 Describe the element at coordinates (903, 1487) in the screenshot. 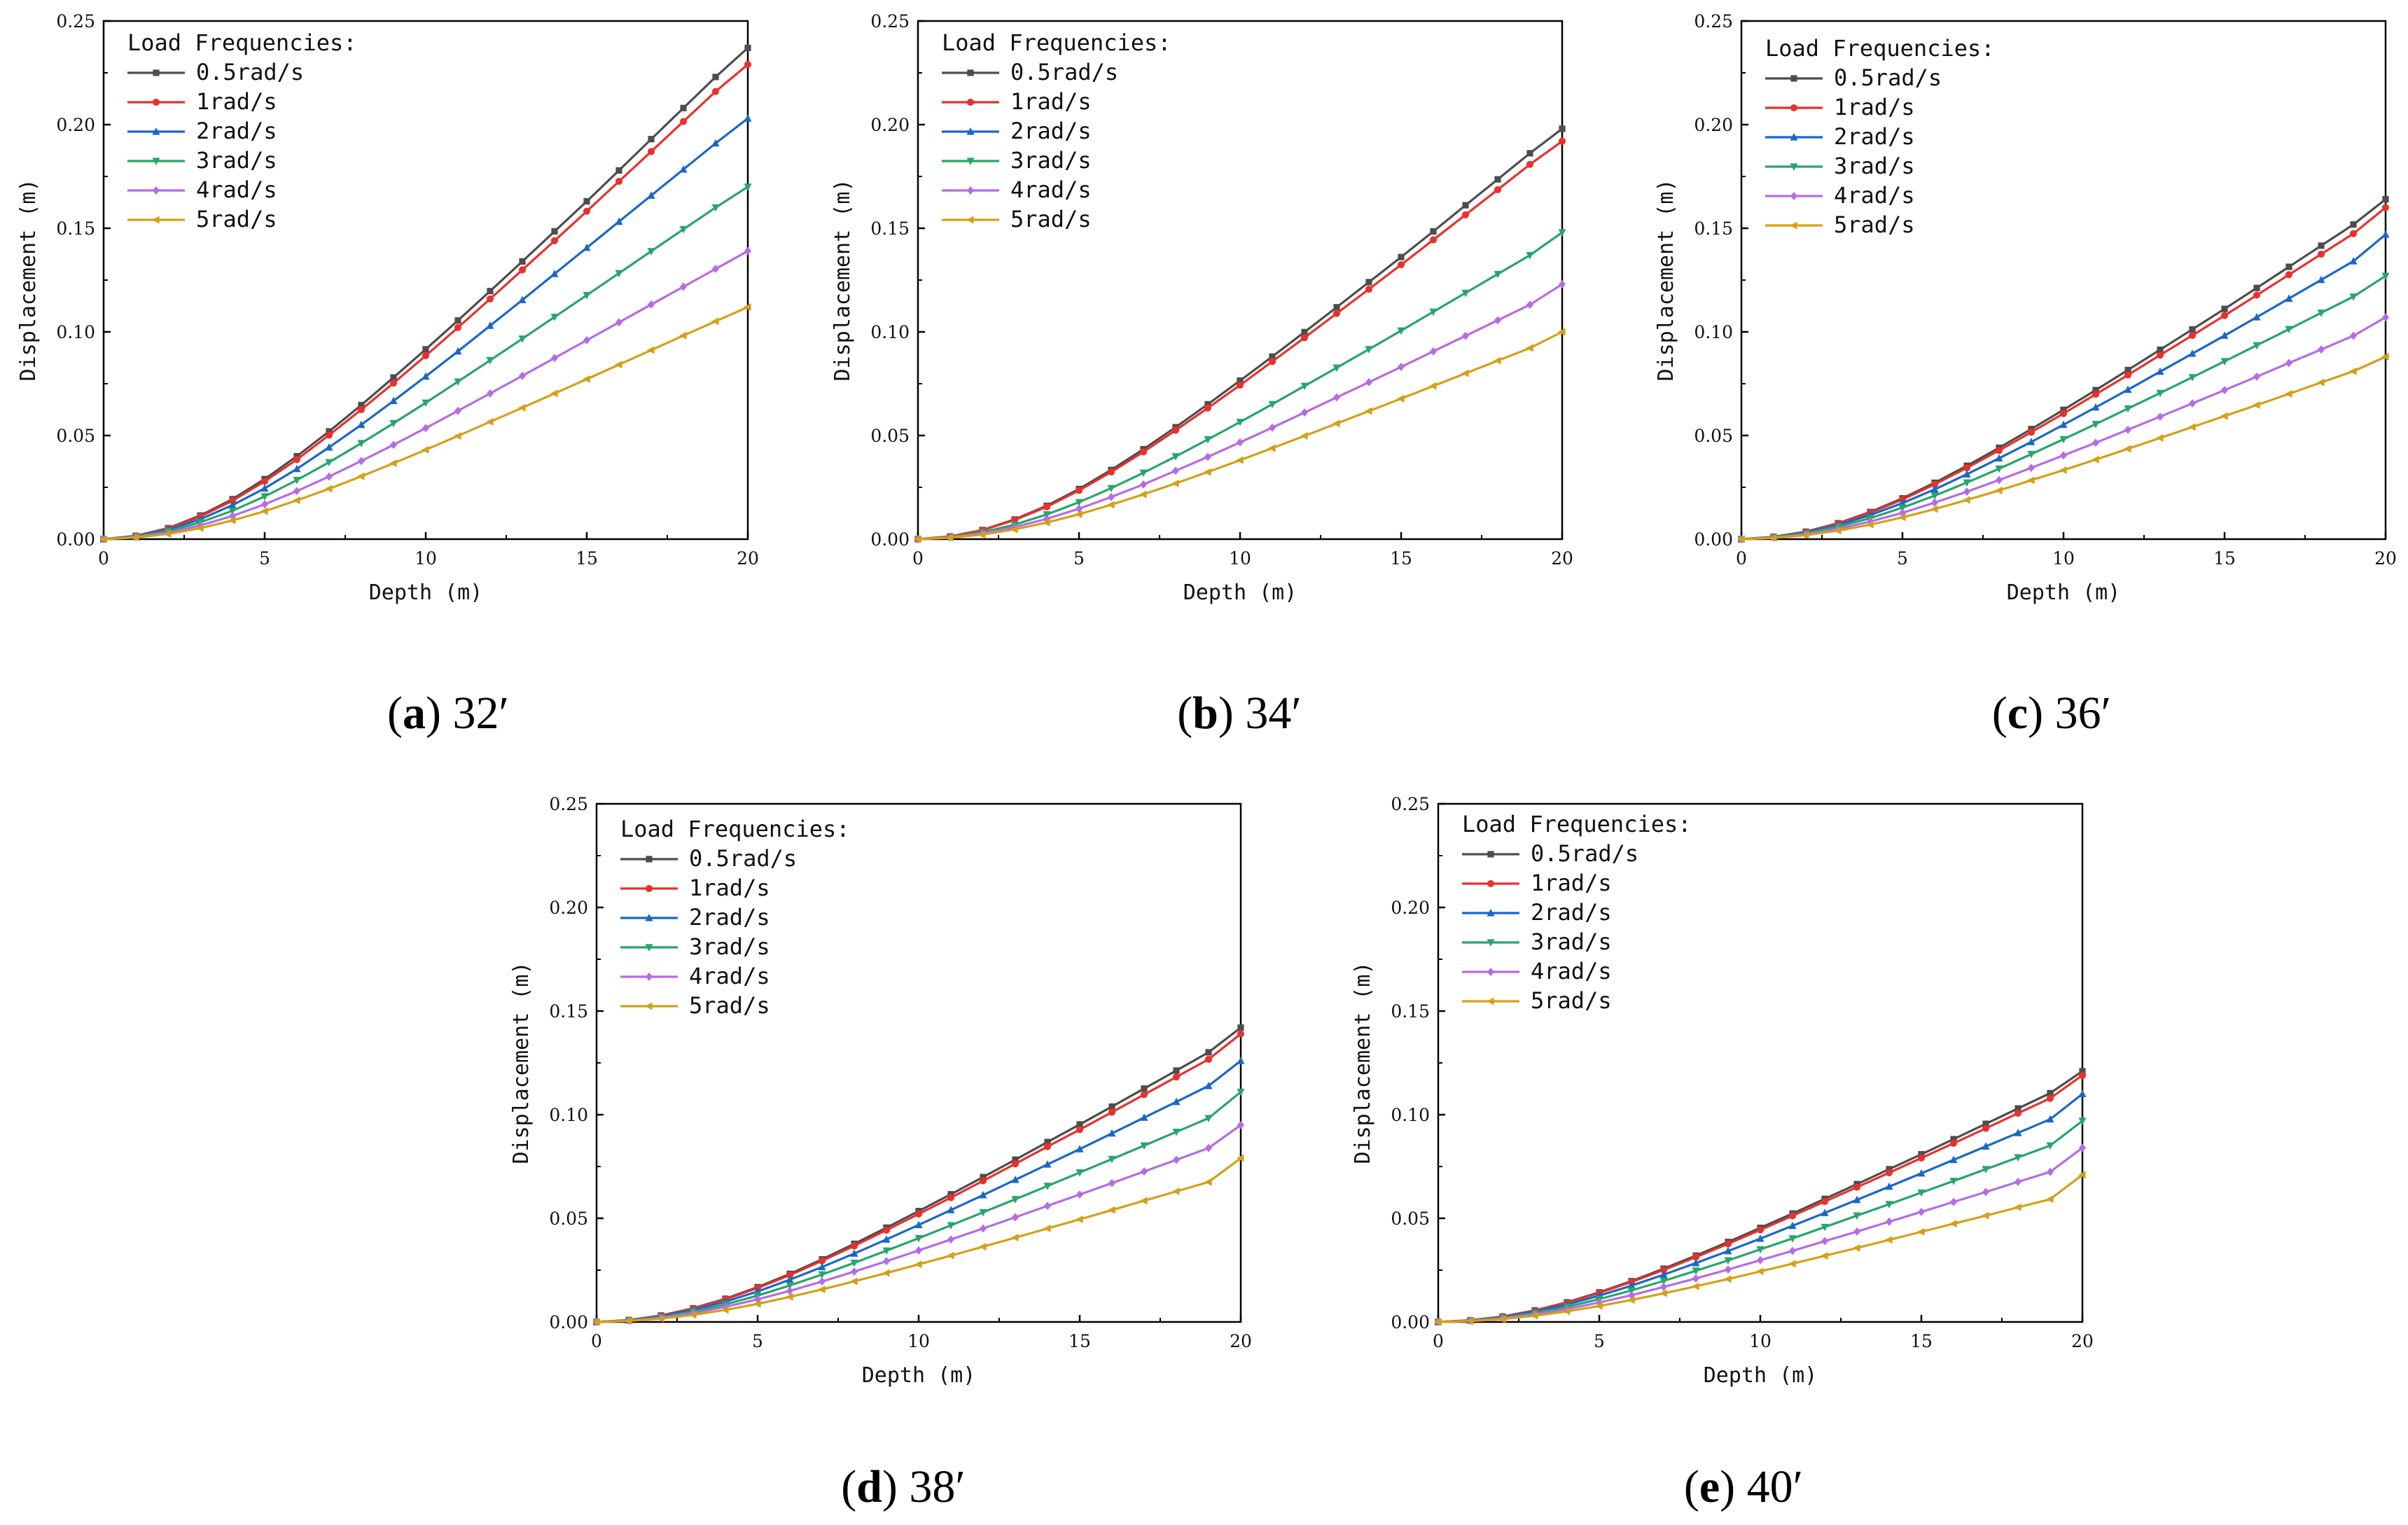

I see `figure-caption: (d) 38′` at that location.